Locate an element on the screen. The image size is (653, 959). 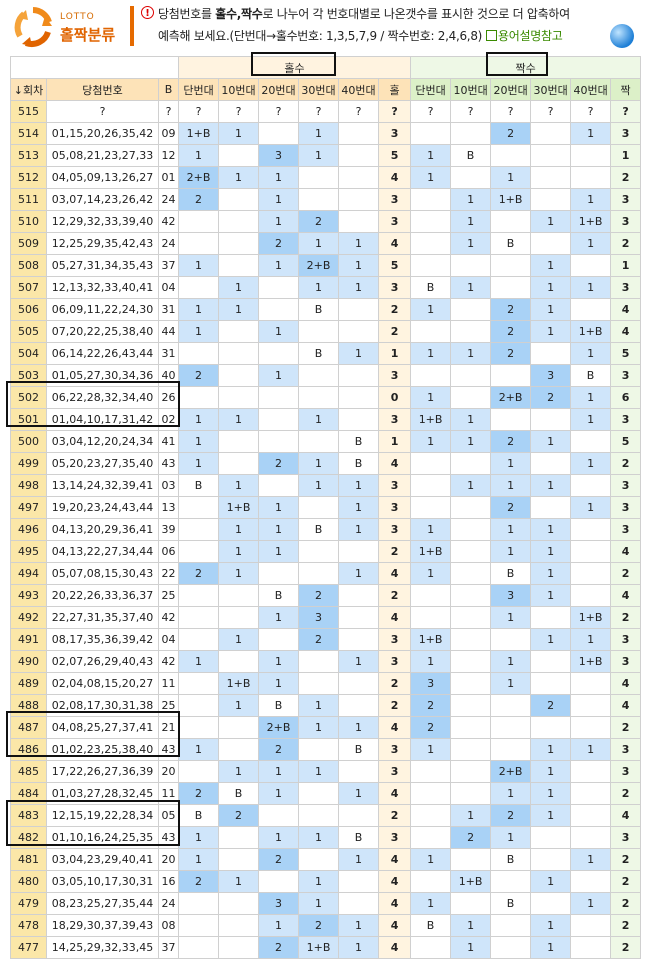
cell-round: 498 is located at coordinates (28, 485).